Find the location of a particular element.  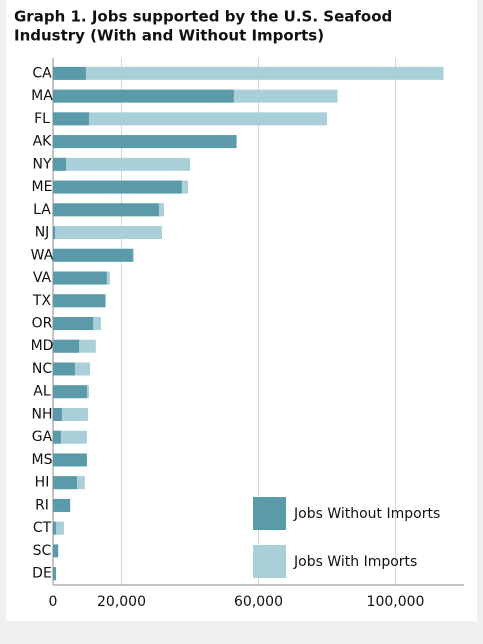

y-tick-label: CT is located at coordinates (42, 528).